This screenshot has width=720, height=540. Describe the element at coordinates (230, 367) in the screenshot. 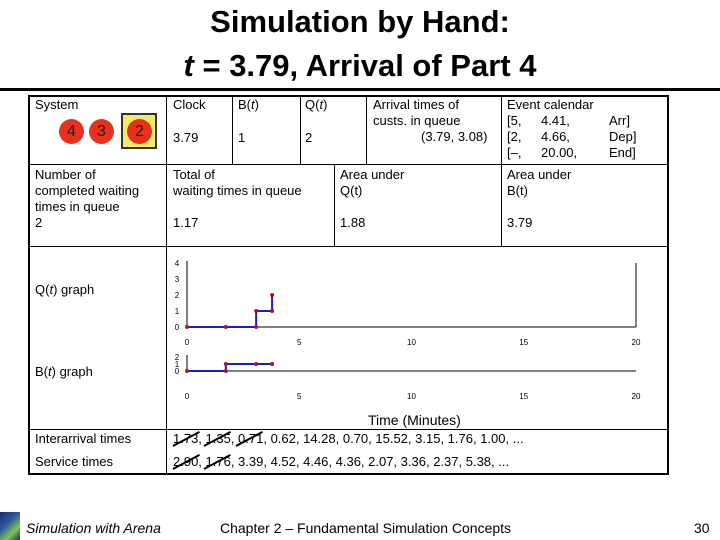

I see `bgraph-step-line` at that location.